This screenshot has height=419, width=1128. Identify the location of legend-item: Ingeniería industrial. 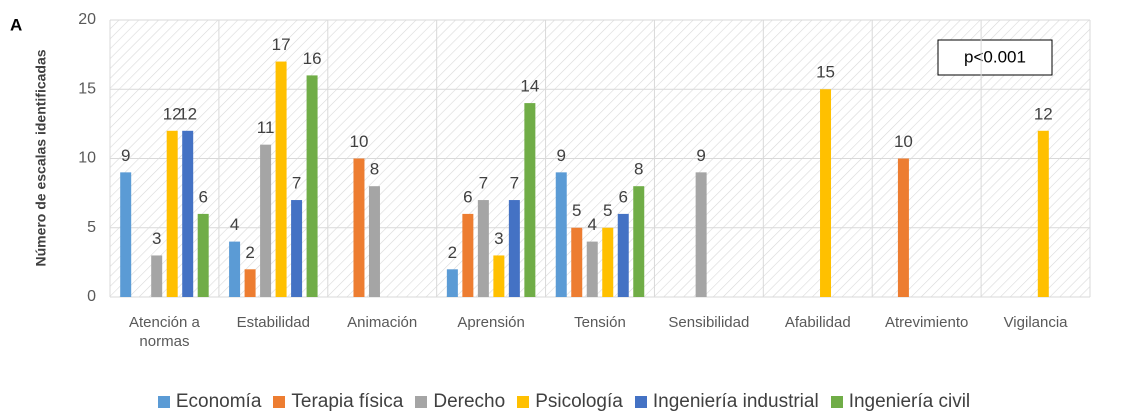
(726, 402).